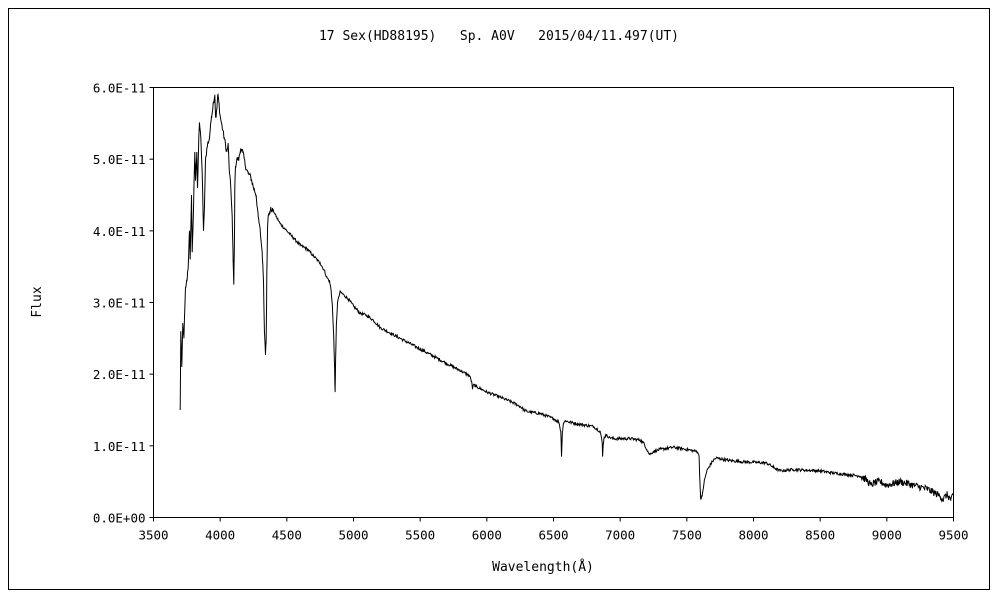  I want to click on y-axis-title: Flux, so click(37, 301).